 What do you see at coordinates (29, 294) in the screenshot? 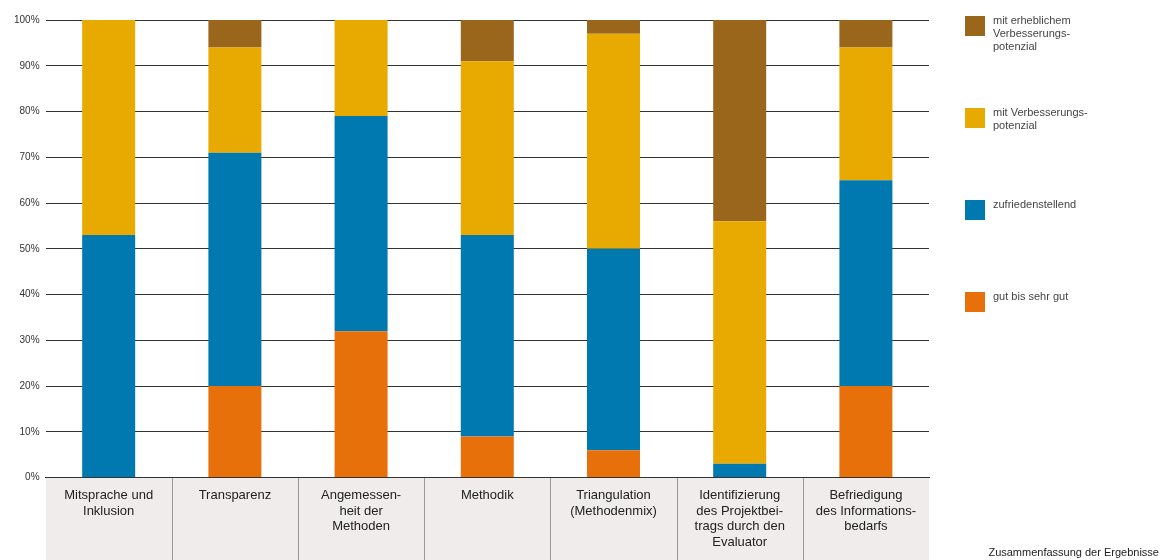
I see `y-tick-label: 40%` at bounding box center [29, 294].